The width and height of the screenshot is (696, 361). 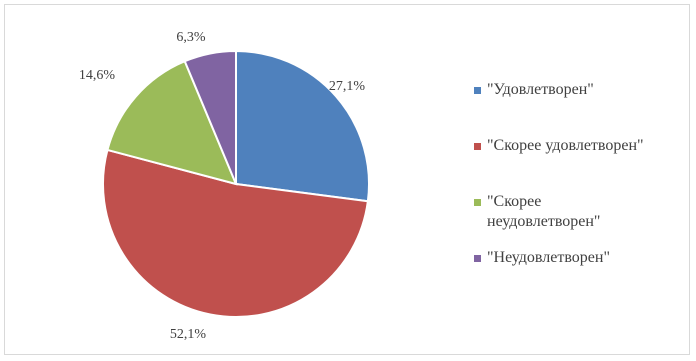 What do you see at coordinates (544, 211) in the screenshot?
I see `legend-label-3: "Скорее неудовлетворен"` at bounding box center [544, 211].